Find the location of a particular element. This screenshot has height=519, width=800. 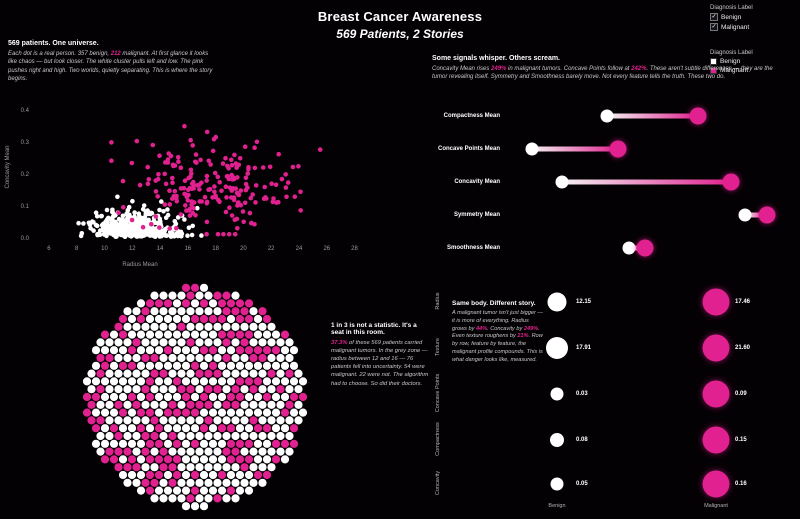

x-tick-label: 8 is located at coordinates (77, 249).